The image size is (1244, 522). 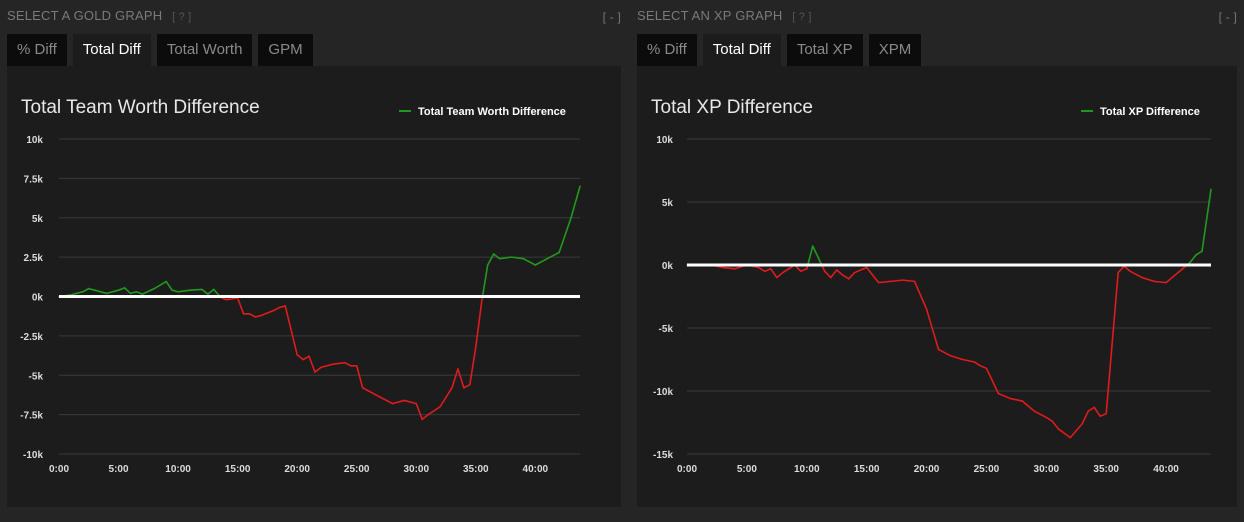 I want to click on gold-tab-total-diff: Total Diff, so click(x=111, y=50).